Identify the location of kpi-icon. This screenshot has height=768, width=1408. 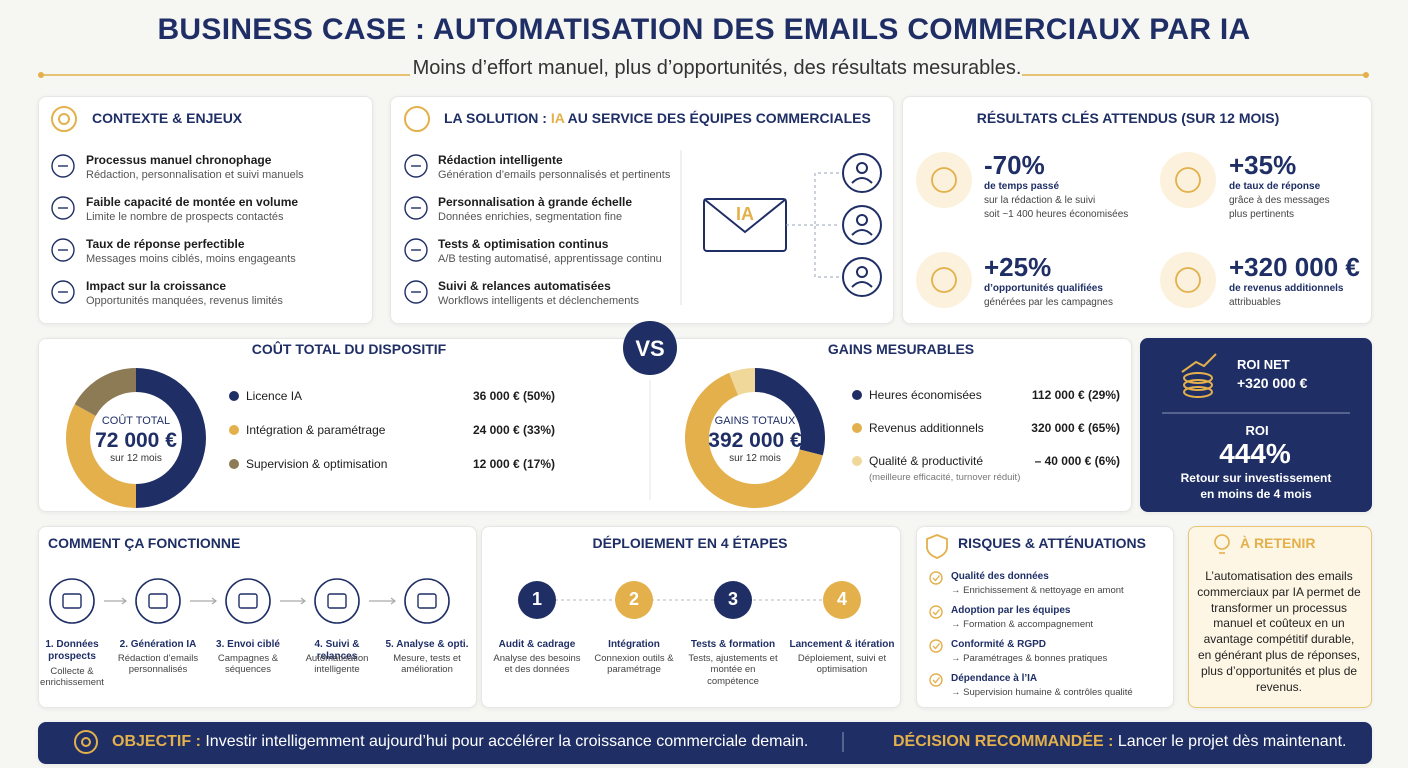
(944, 280).